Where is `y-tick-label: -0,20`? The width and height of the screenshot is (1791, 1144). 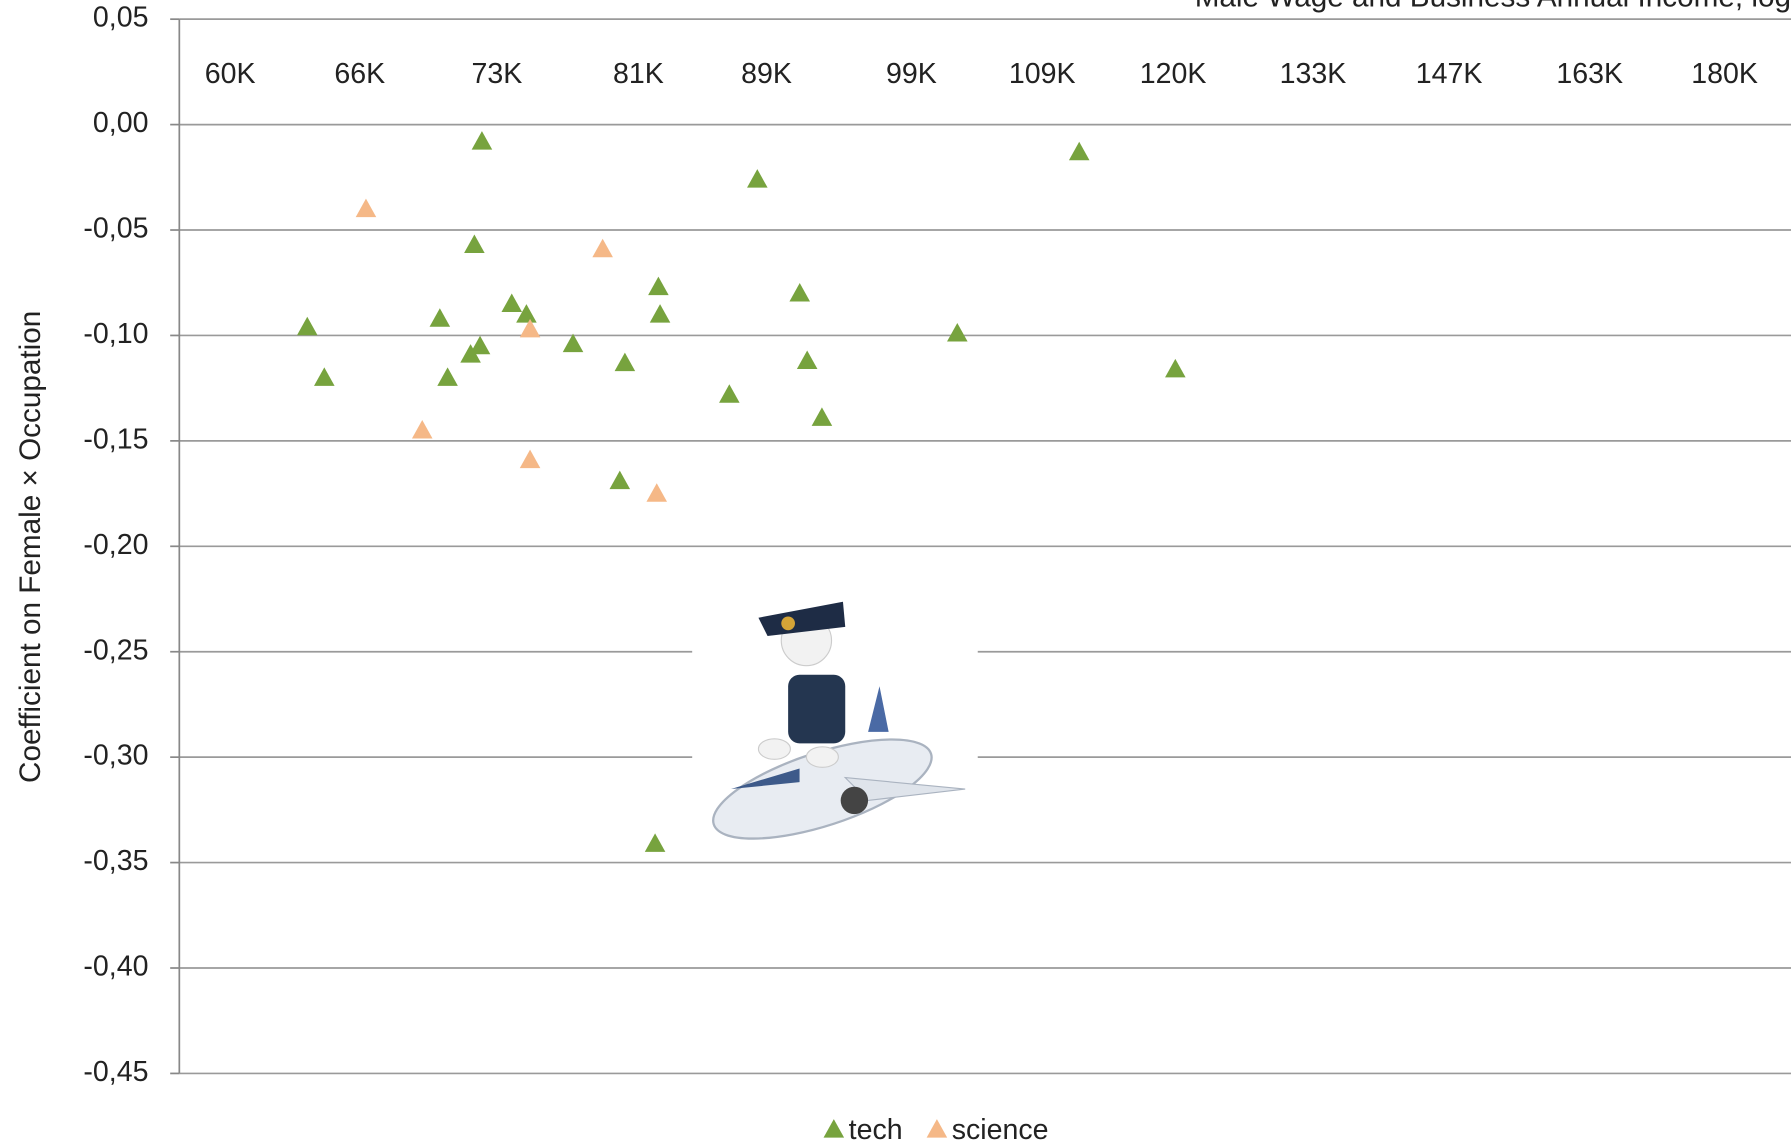 y-tick-label: -0,20 is located at coordinates (115, 545).